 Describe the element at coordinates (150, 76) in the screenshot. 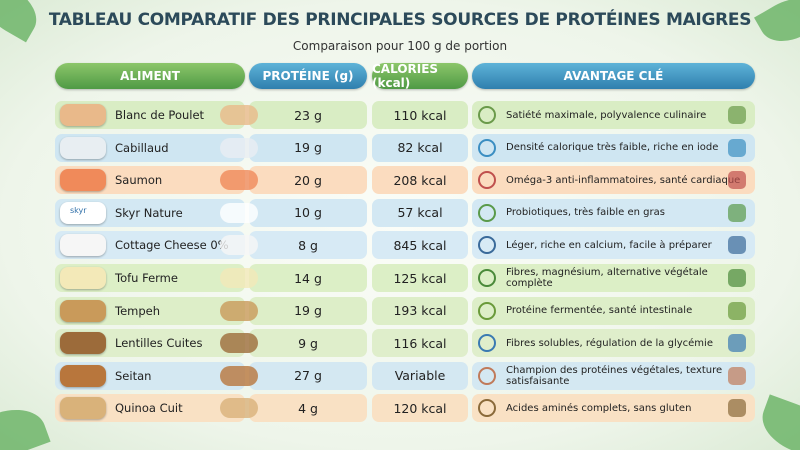

I see `column-header: ALIMENT` at that location.